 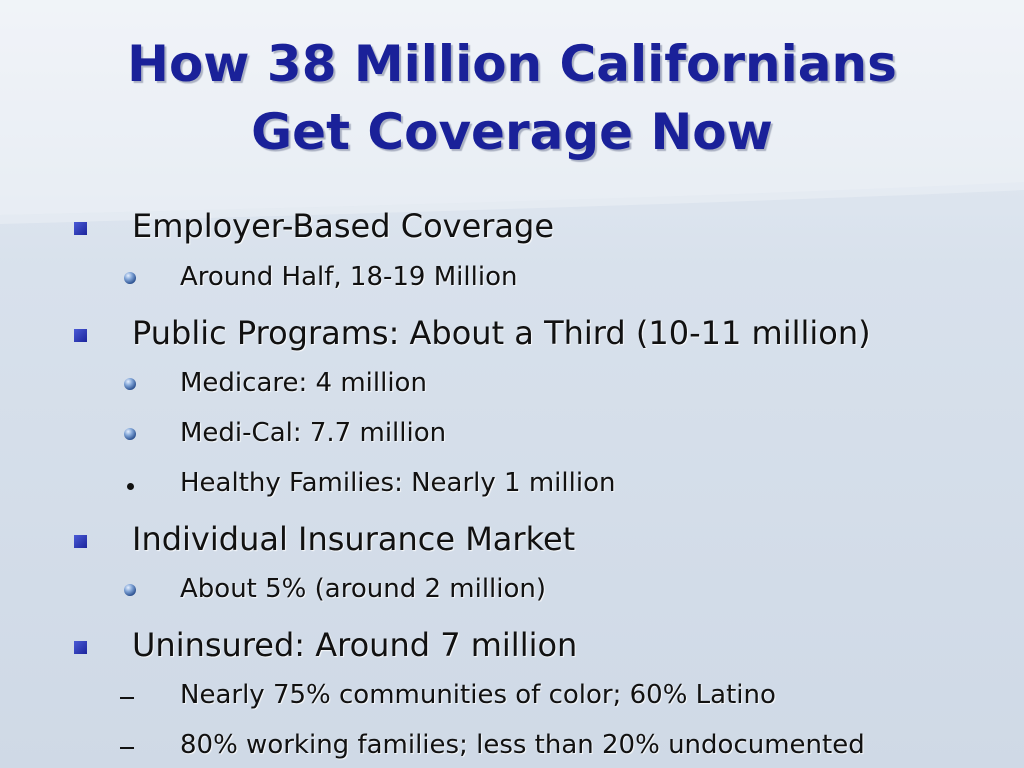 What do you see at coordinates (349, 277) in the screenshot?
I see `sub-bullet-label: Around Half, 18-19 Million` at bounding box center [349, 277].